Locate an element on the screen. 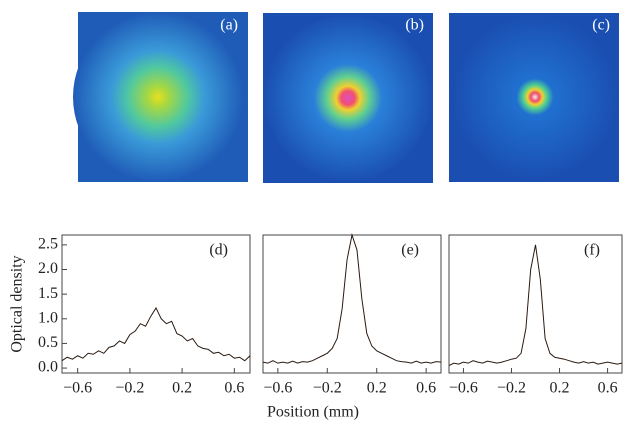 Image resolution: width=626 pixels, height=427 pixels. image-b-spot is located at coordinates (348, 98).